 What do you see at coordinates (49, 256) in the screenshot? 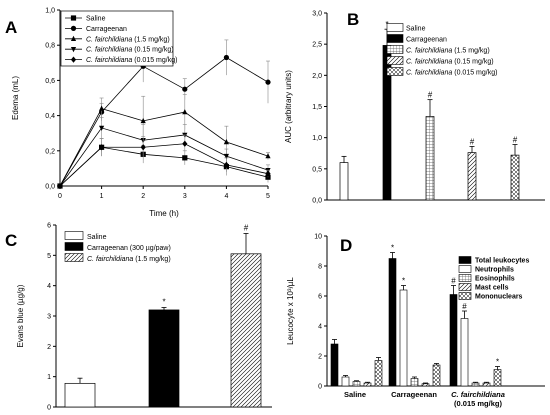
I see `y-tick-label: 5` at bounding box center [49, 256].